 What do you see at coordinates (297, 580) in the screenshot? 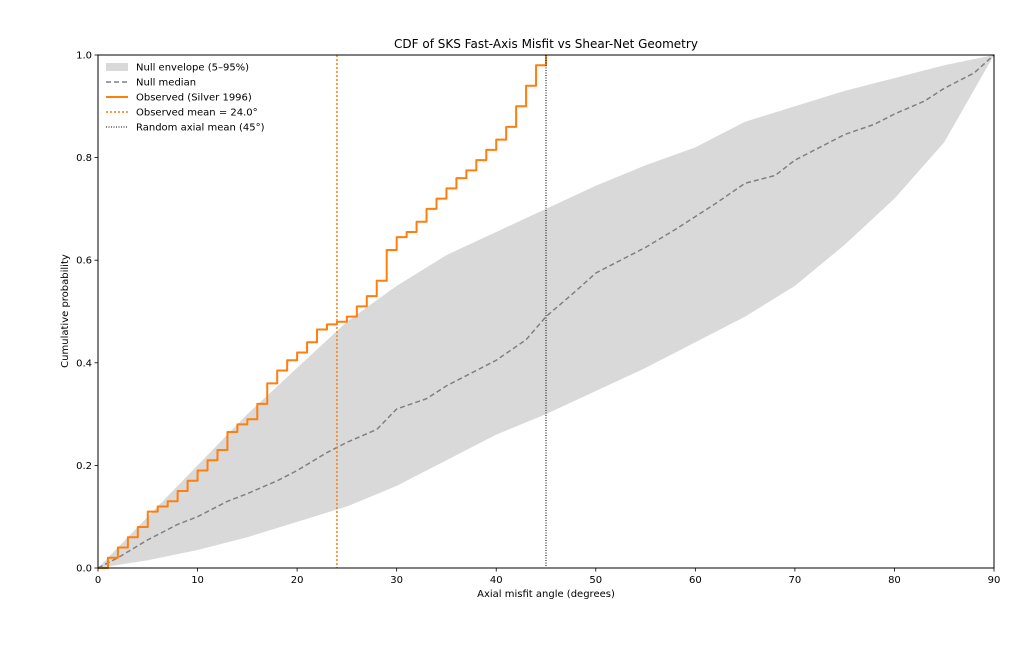
I see `x-tick-label: 20` at bounding box center [297, 580].